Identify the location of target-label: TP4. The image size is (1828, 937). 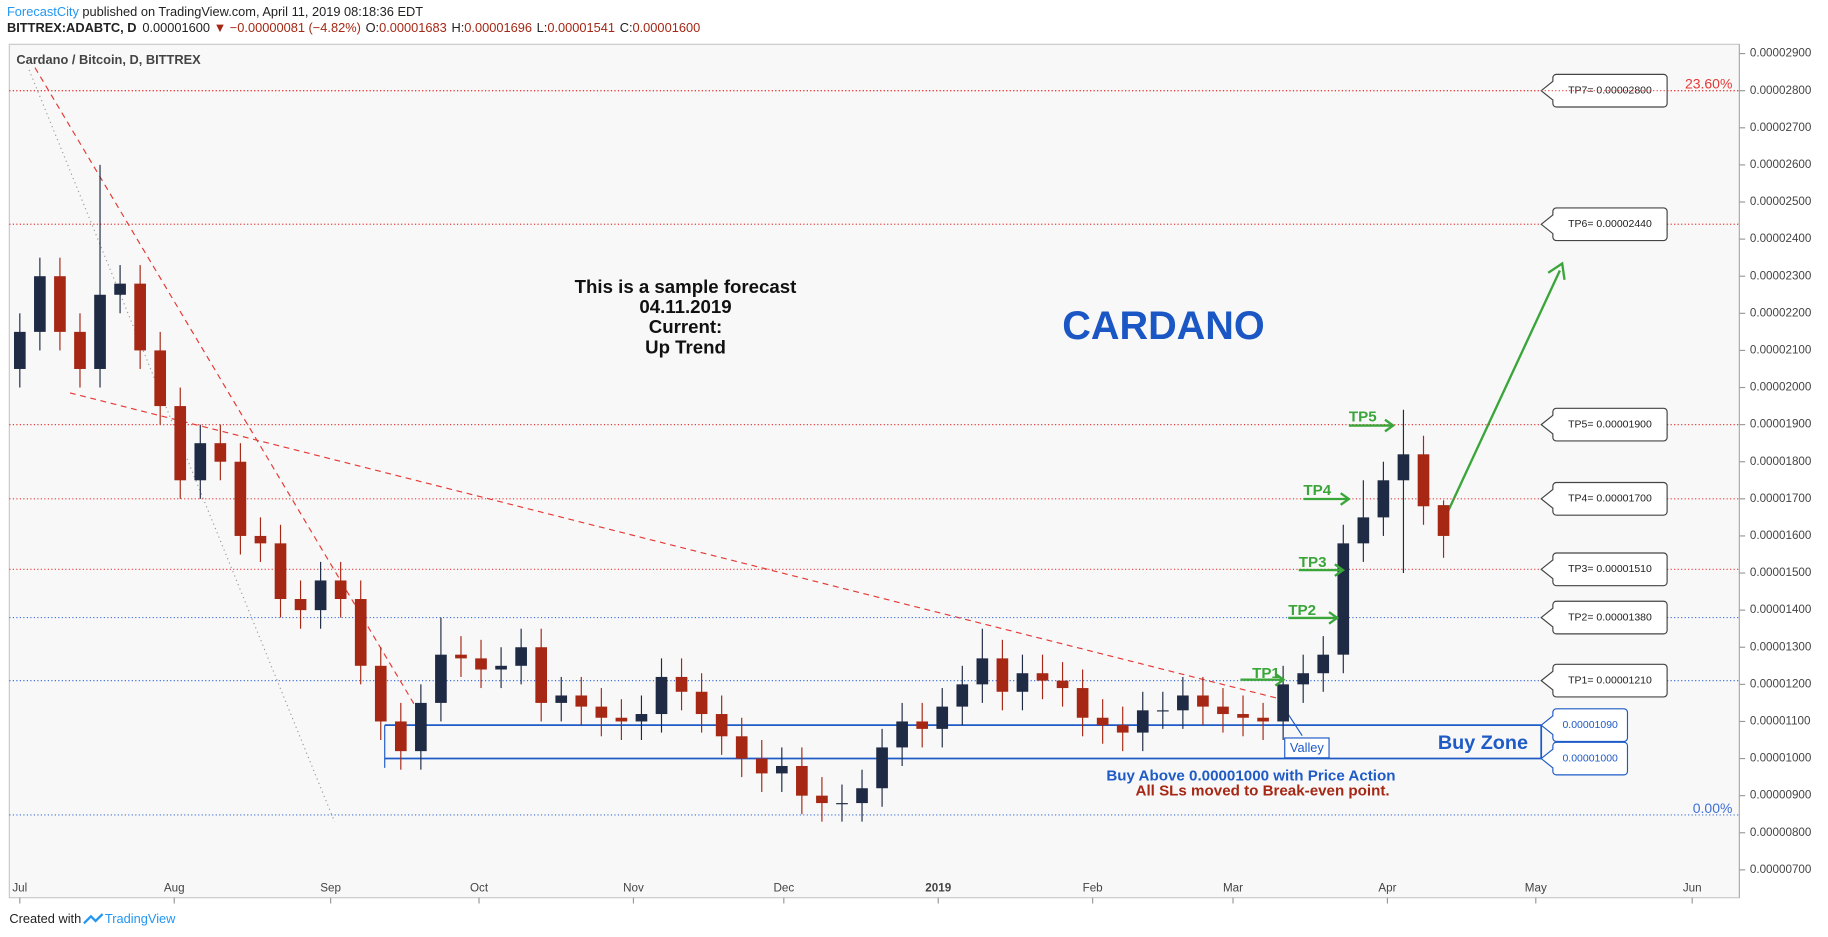
(1317, 490).